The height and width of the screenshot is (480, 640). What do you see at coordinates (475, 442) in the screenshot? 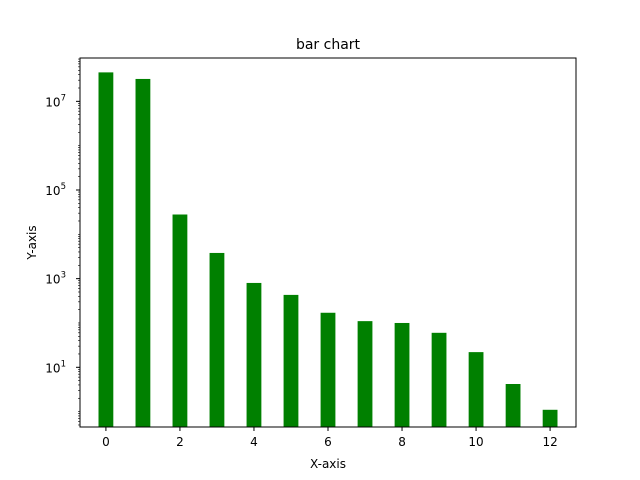
I see `x-tick-label: 10` at bounding box center [475, 442].